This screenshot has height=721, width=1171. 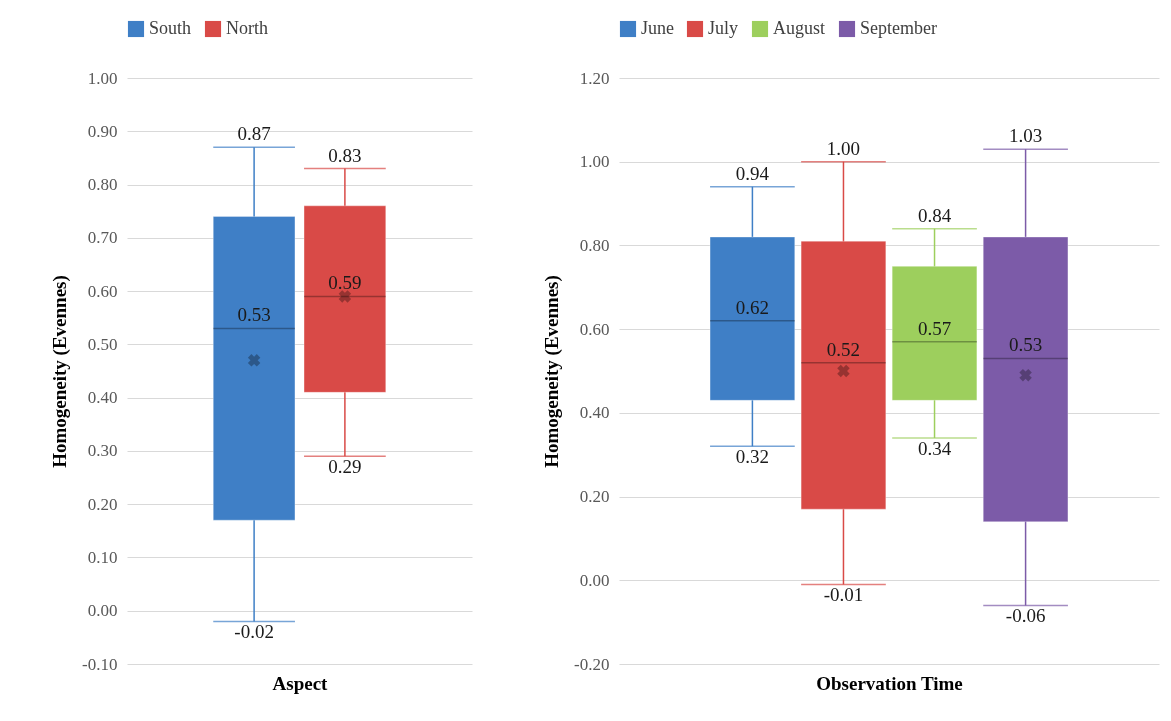 What do you see at coordinates (934, 328) in the screenshot?
I see `annotation: 0.57` at bounding box center [934, 328].